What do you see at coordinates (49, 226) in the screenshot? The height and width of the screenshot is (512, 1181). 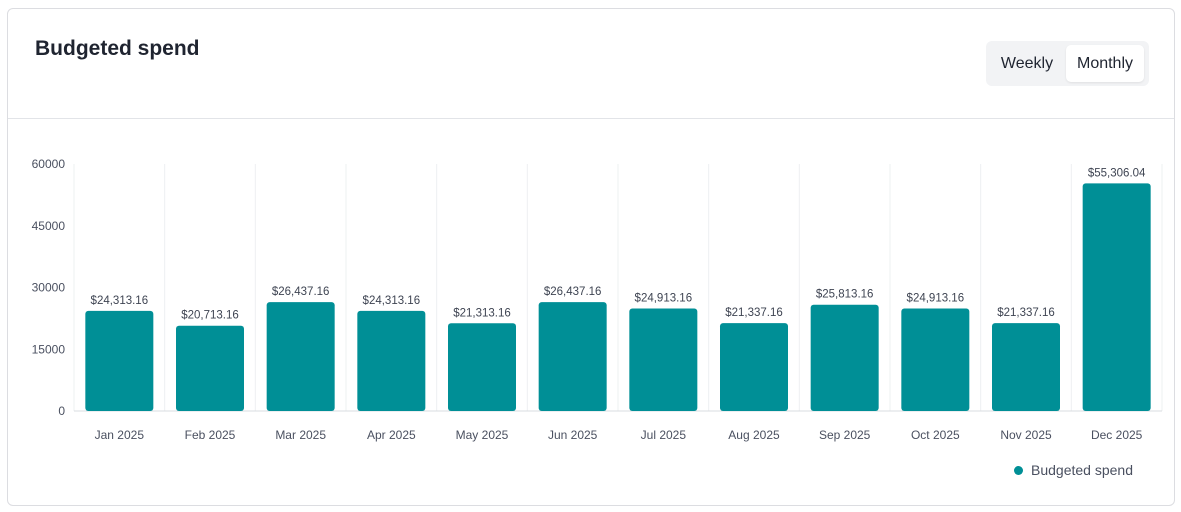 I see `y-tick-label: 45000` at bounding box center [49, 226].